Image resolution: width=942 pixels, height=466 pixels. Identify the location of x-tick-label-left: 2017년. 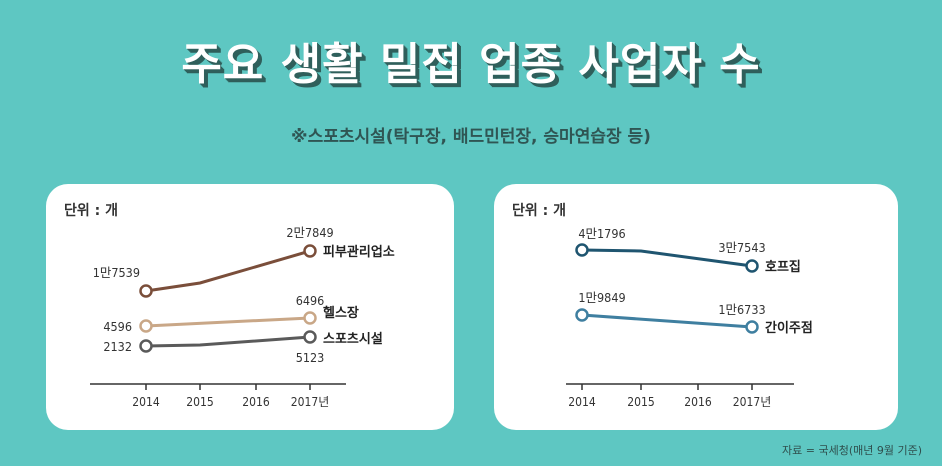
(310, 402).